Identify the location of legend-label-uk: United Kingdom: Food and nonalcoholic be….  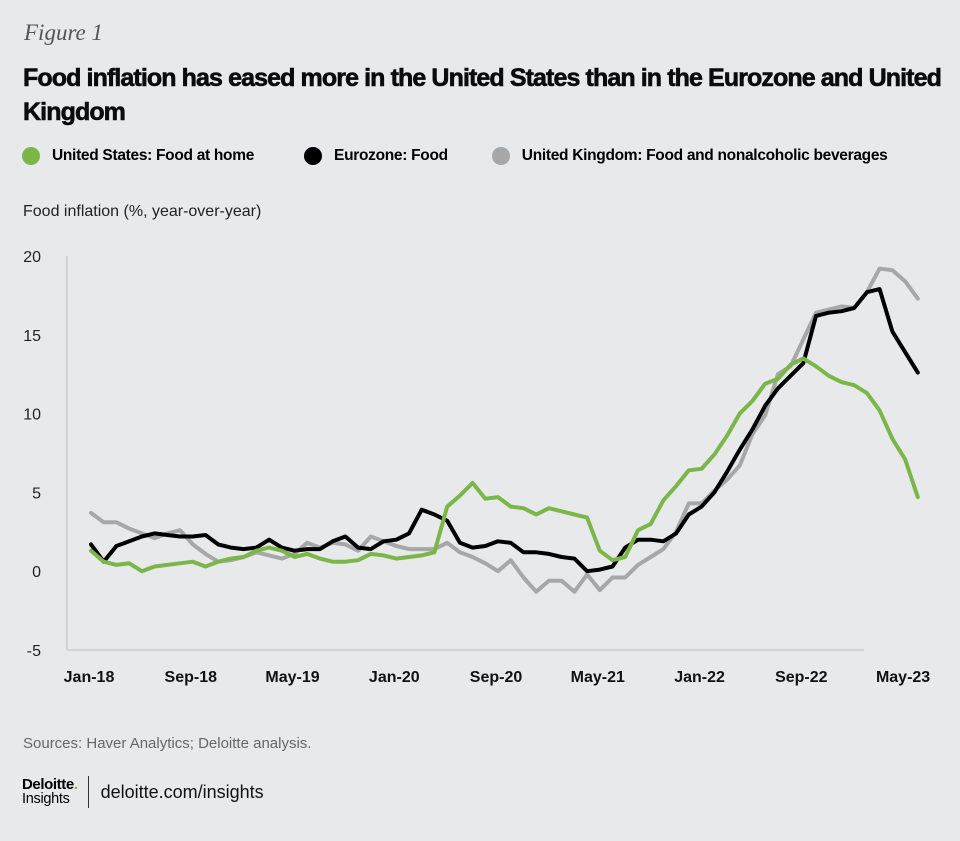
(704, 155).